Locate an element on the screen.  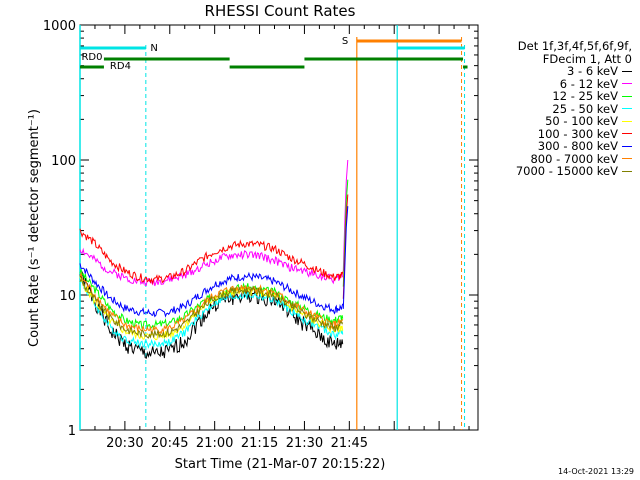
x-tick-label: 21:45 is located at coordinates (349, 443).